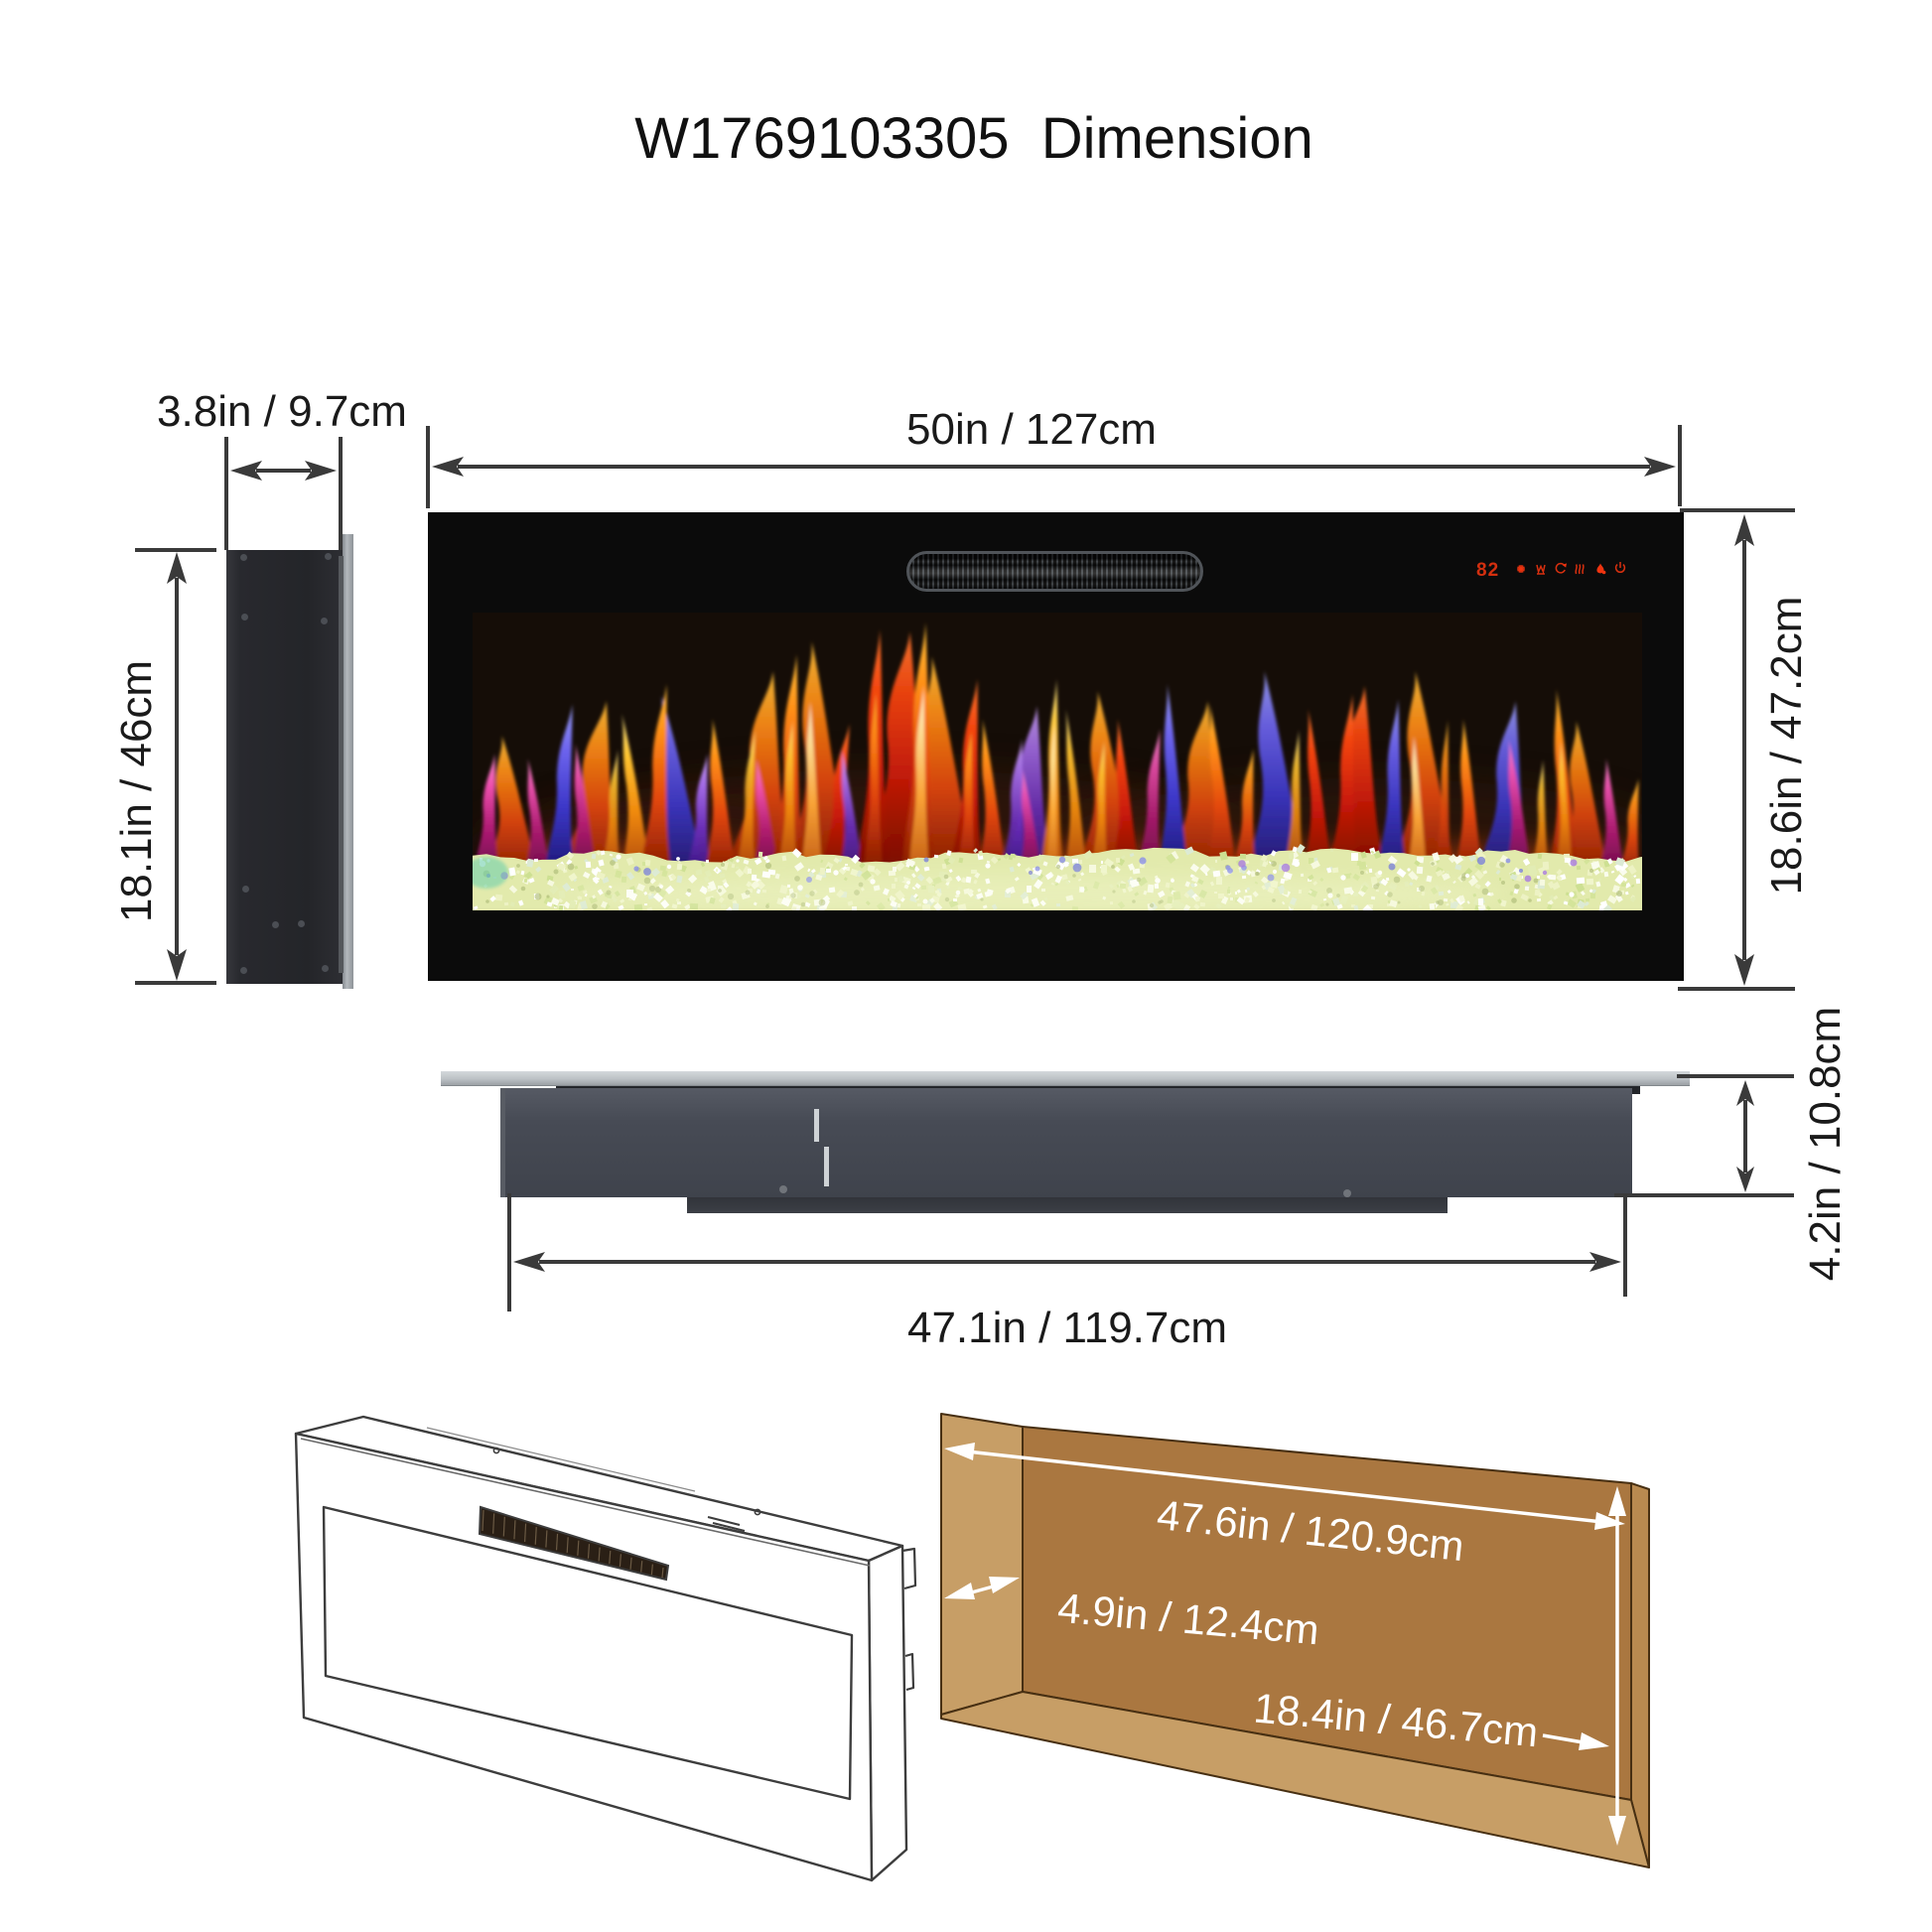  Describe the element at coordinates (282, 411) in the screenshot. I see `svg-text: 3.8in / 9.7cm` at that location.